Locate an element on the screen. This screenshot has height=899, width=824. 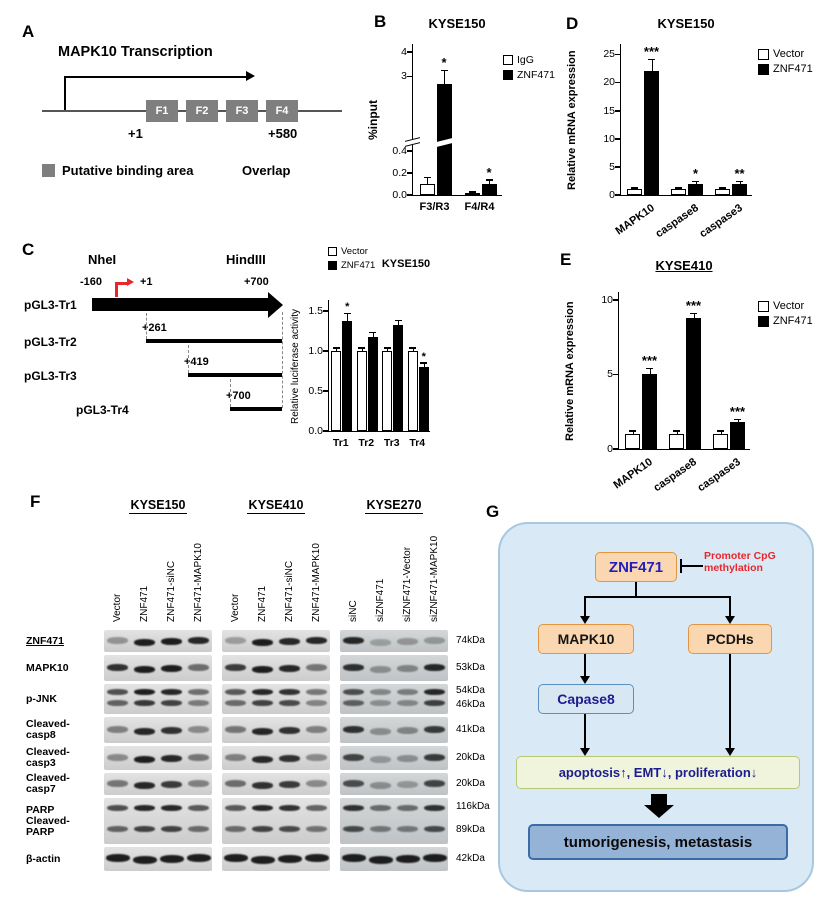
x-category-label: caspase3 is located at coordinates (721, 221).